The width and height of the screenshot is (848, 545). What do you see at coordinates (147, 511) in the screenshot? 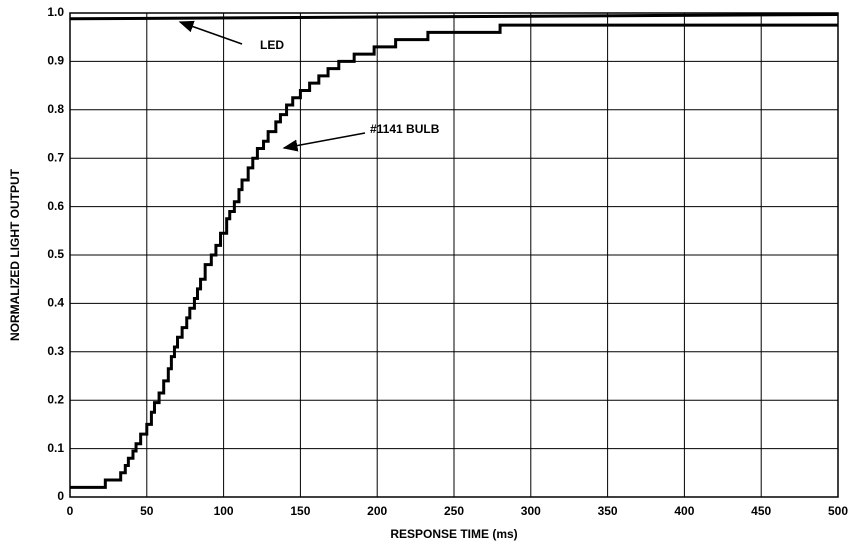
I see `x-tick-label: 50` at bounding box center [147, 511].